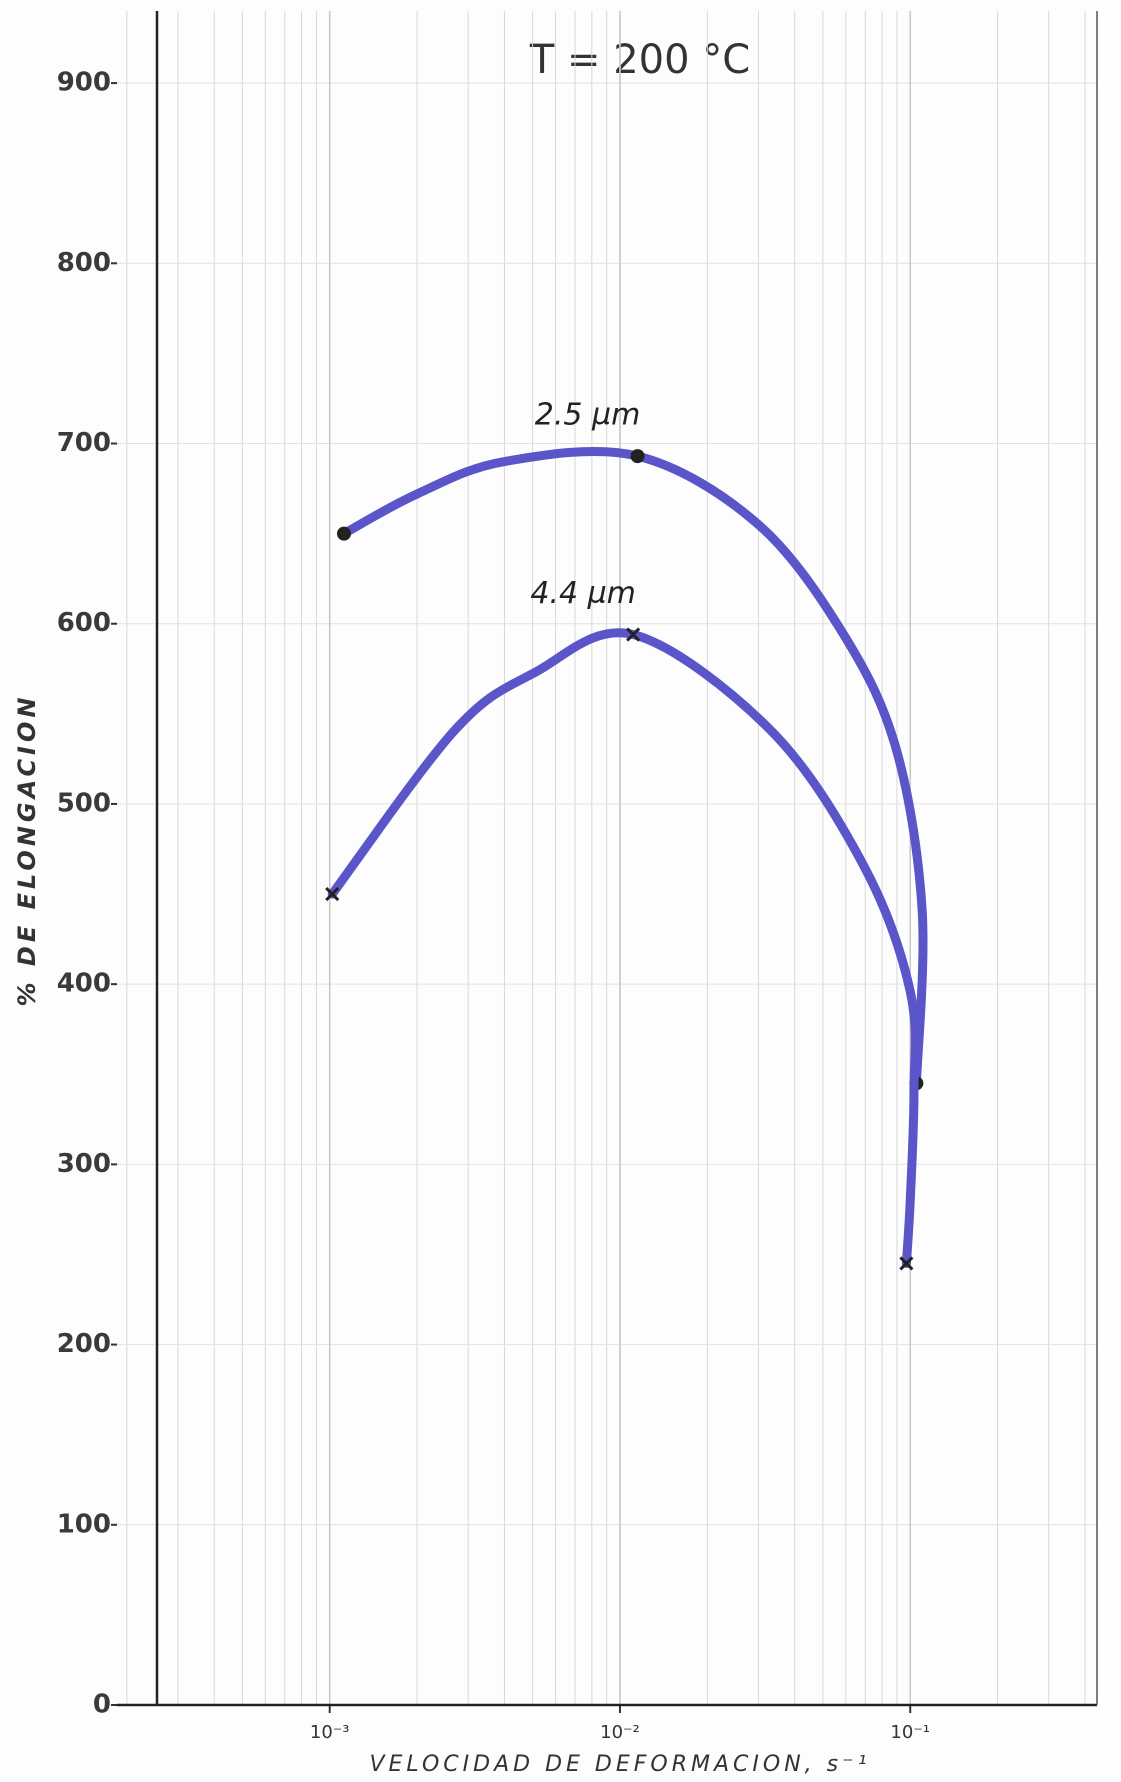  I want to click on y-tick-label: 100, so click(84, 1524).